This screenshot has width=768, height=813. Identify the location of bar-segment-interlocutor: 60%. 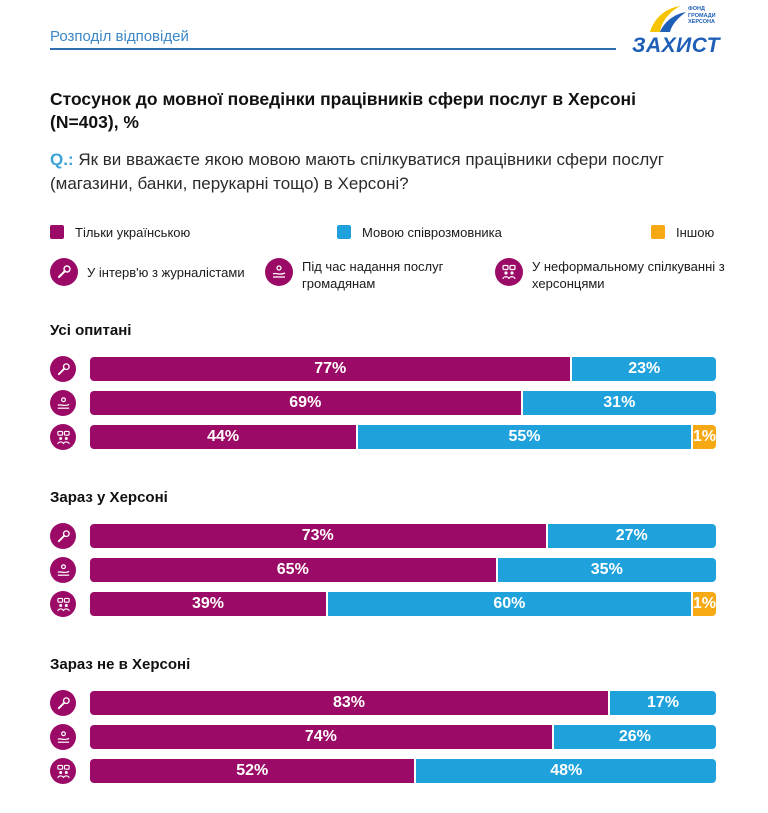
(510, 604).